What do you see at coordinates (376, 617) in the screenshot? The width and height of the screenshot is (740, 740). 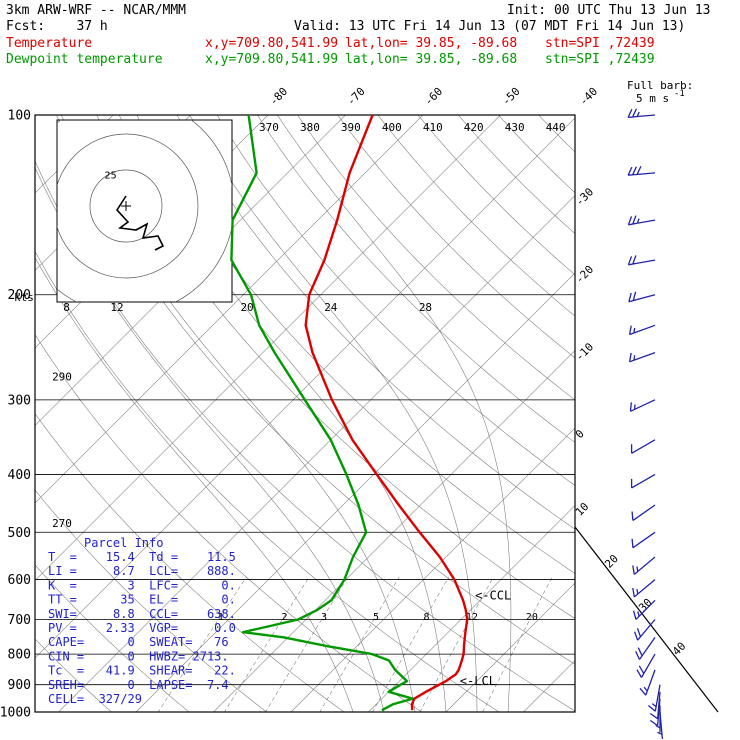 I see `mixing-ratio-label: 5` at bounding box center [376, 617].